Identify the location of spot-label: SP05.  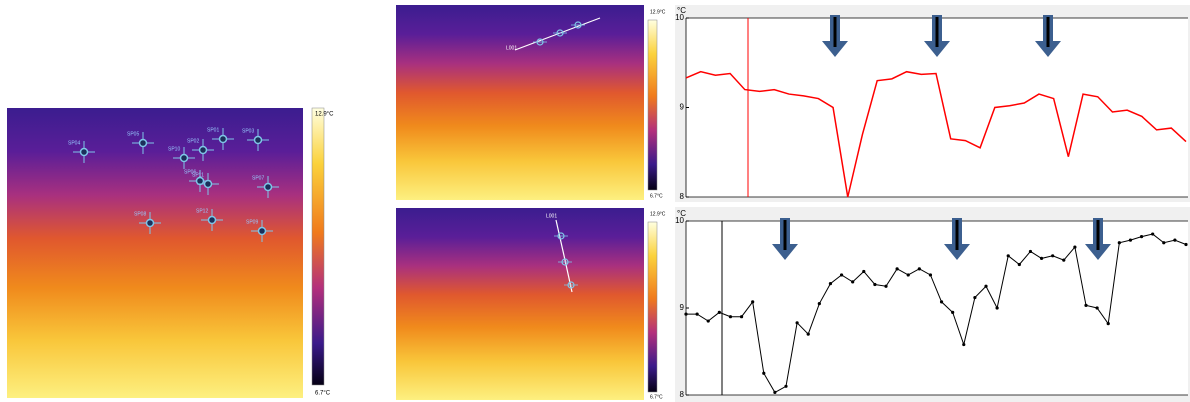
(133, 134).